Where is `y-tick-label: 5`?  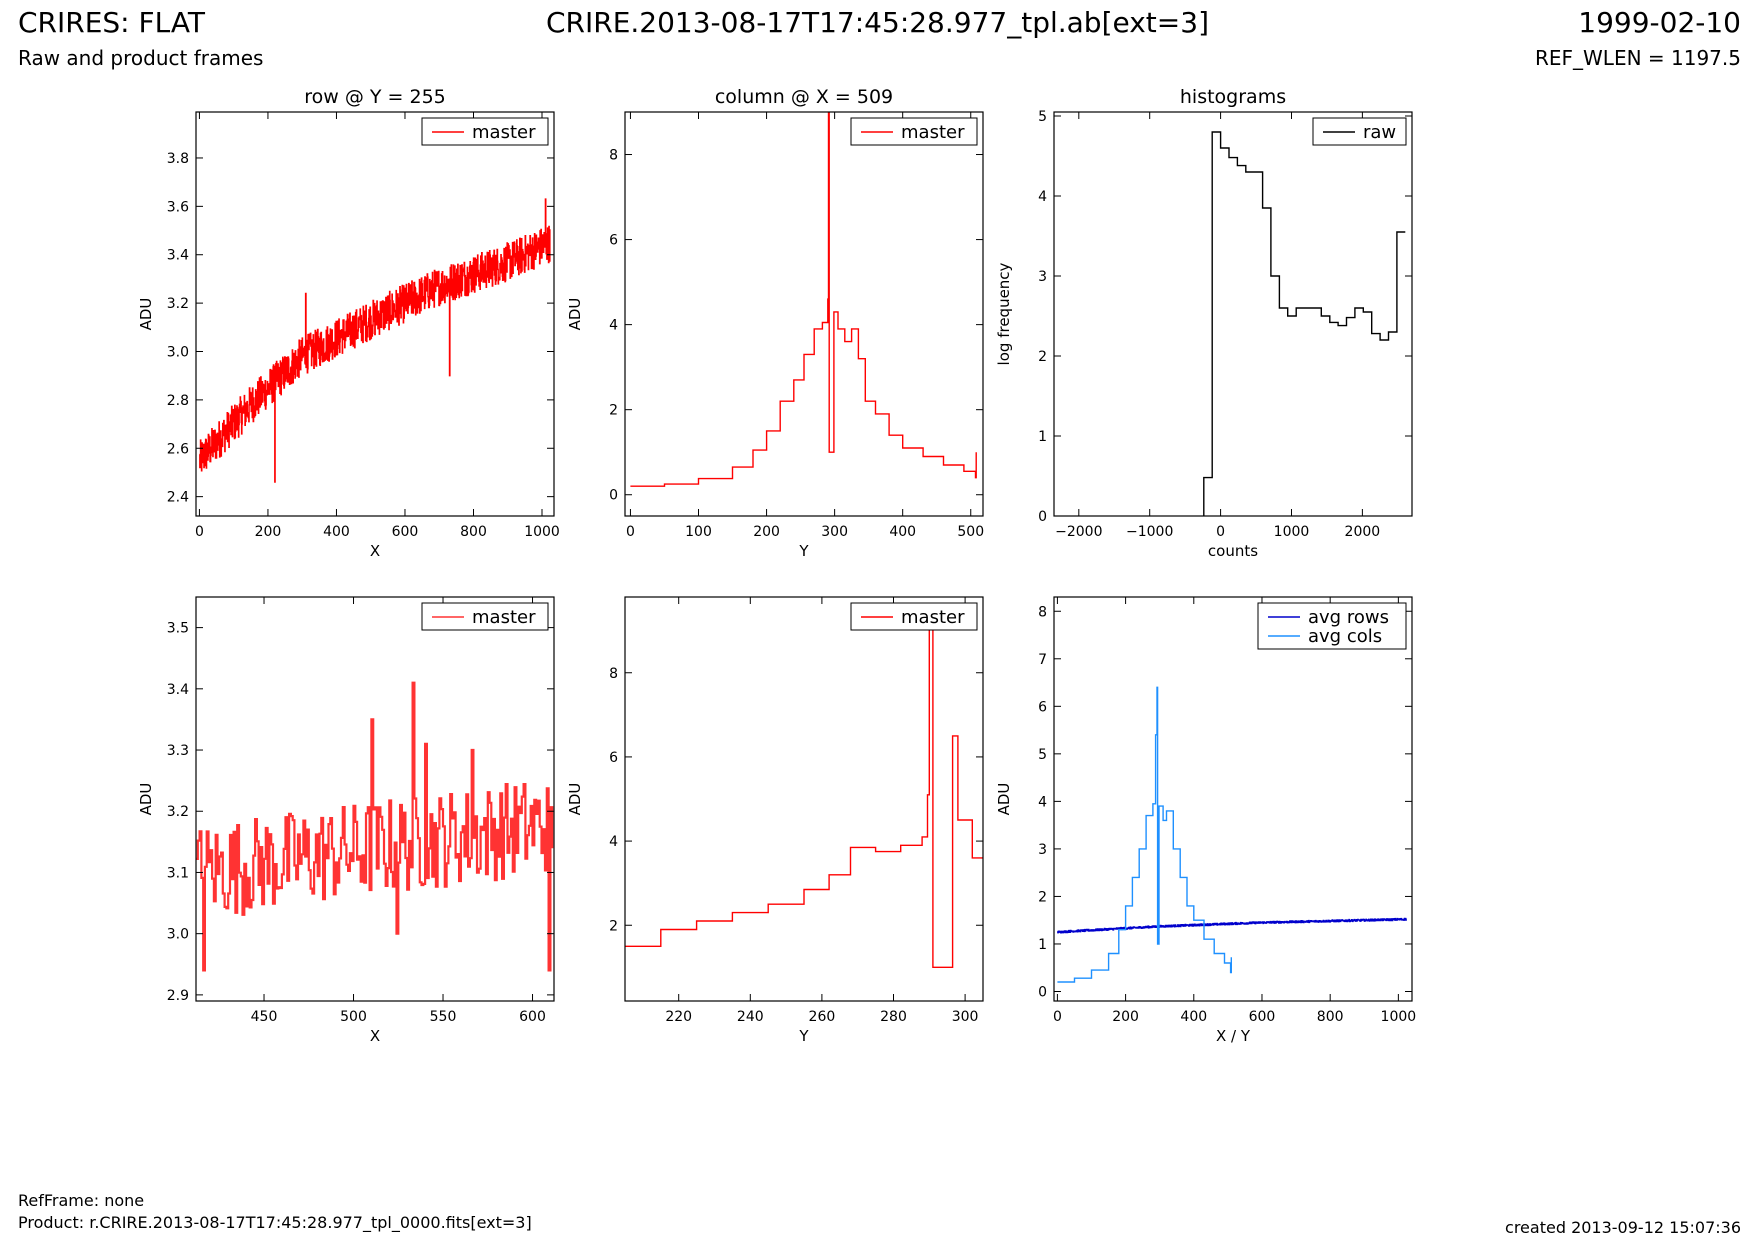 y-tick-label: 5 is located at coordinates (1042, 117).